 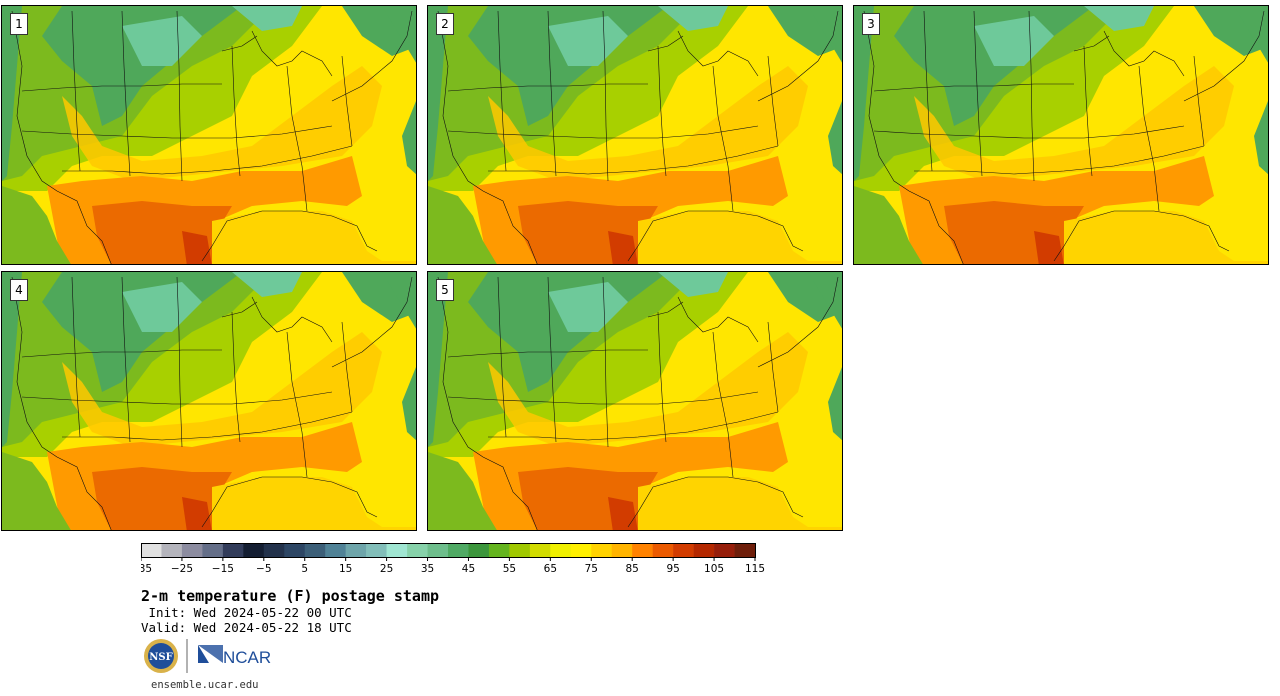 I want to click on ncar-logo: NCAR, so click(x=234, y=656).